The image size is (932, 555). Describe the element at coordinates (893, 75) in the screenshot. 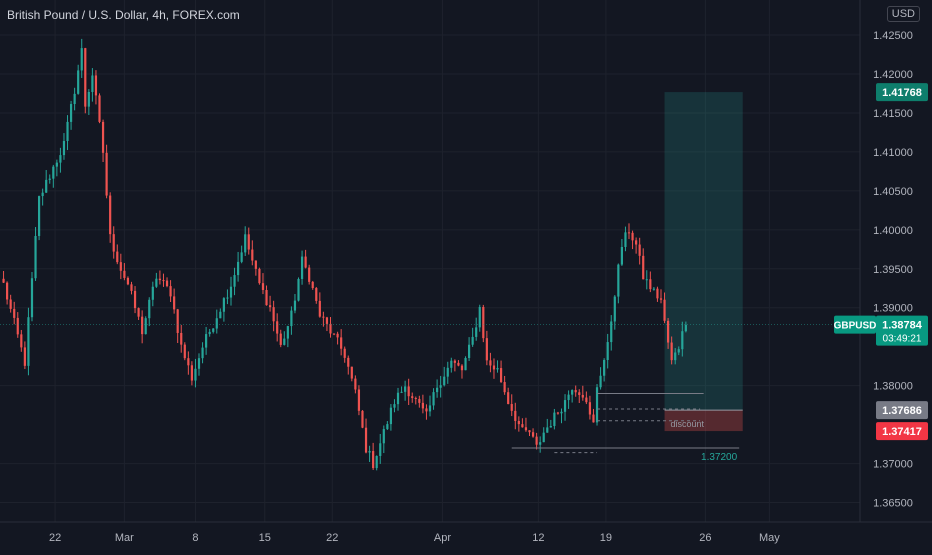

I see `y-tick-label: 1.42000` at that location.